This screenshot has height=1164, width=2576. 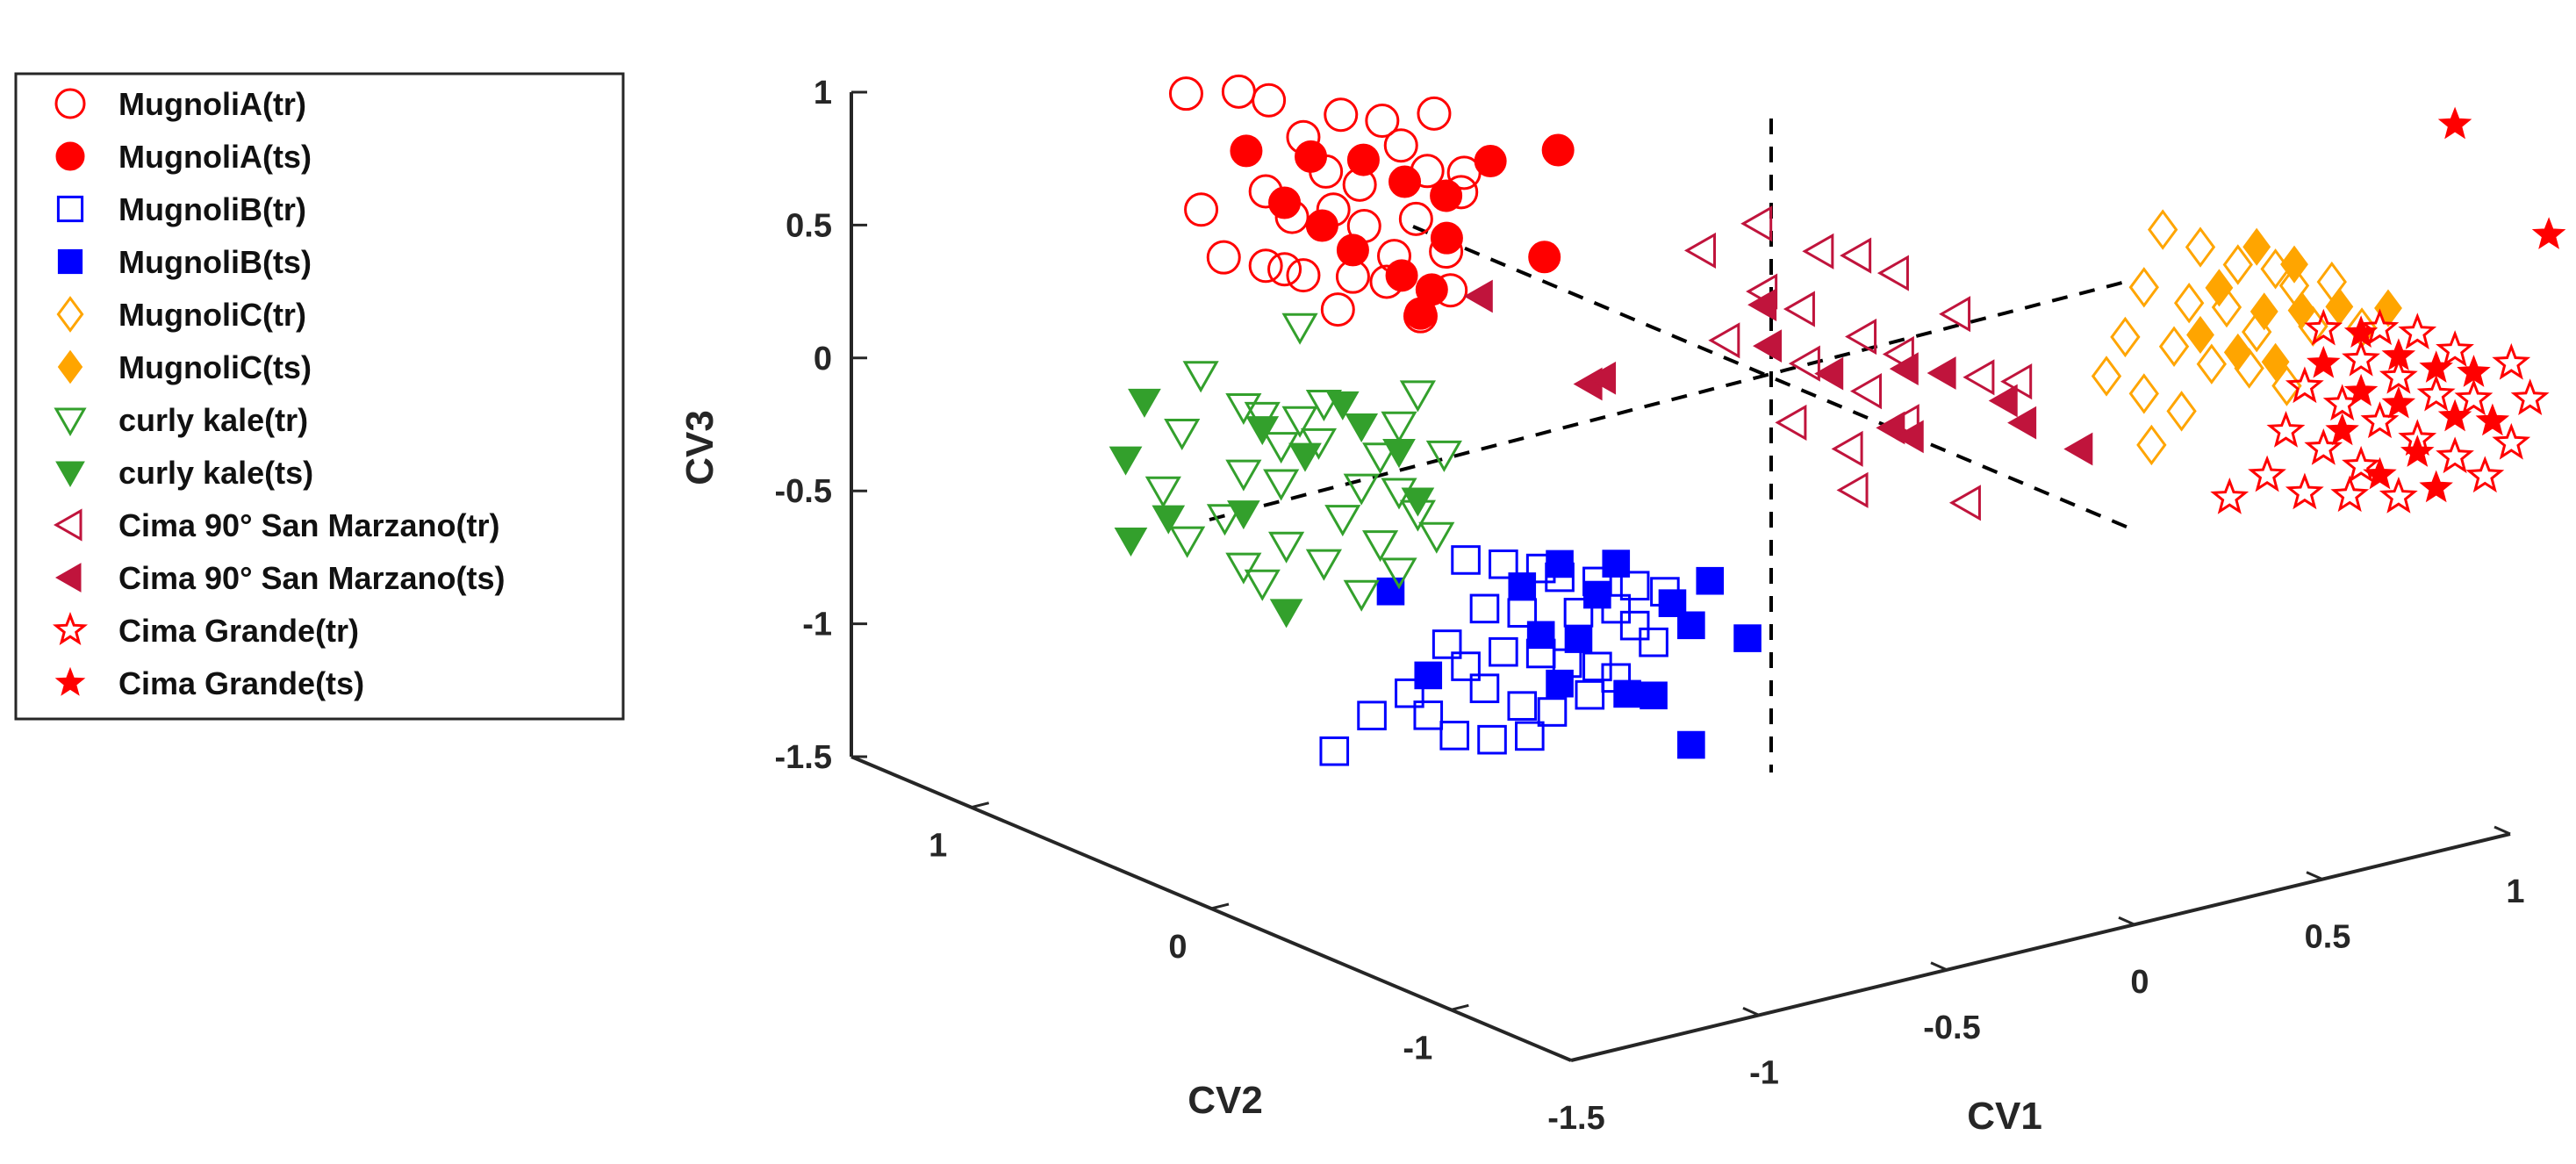 I want to click on x-axis-label: CV1, so click(x=2004, y=1116).